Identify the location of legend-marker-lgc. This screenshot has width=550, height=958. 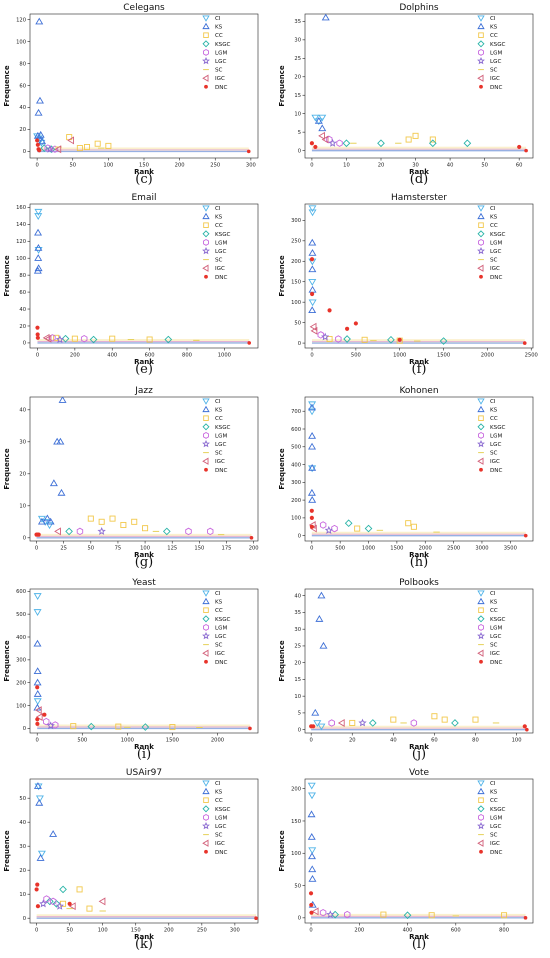
(481, 250).